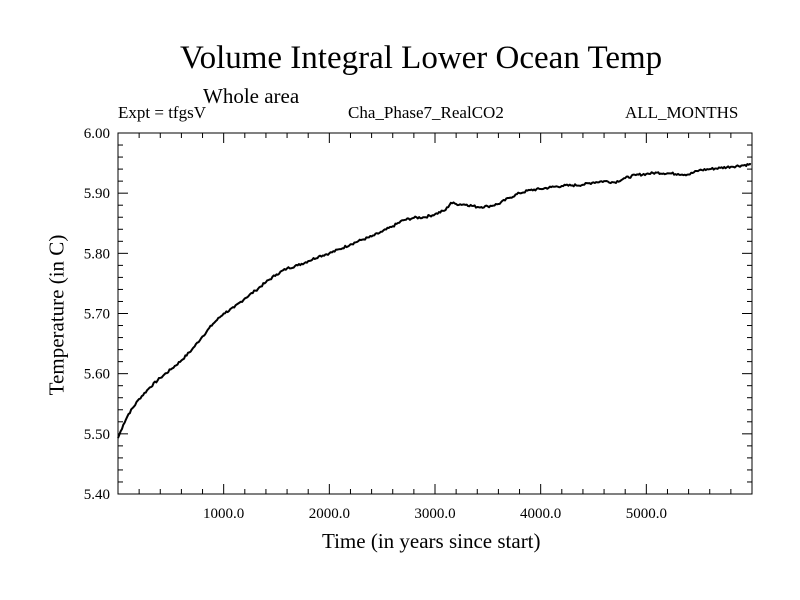 The width and height of the screenshot is (800, 600). What do you see at coordinates (434, 514) in the screenshot?
I see `x-tick-label: 3000.0` at bounding box center [434, 514].